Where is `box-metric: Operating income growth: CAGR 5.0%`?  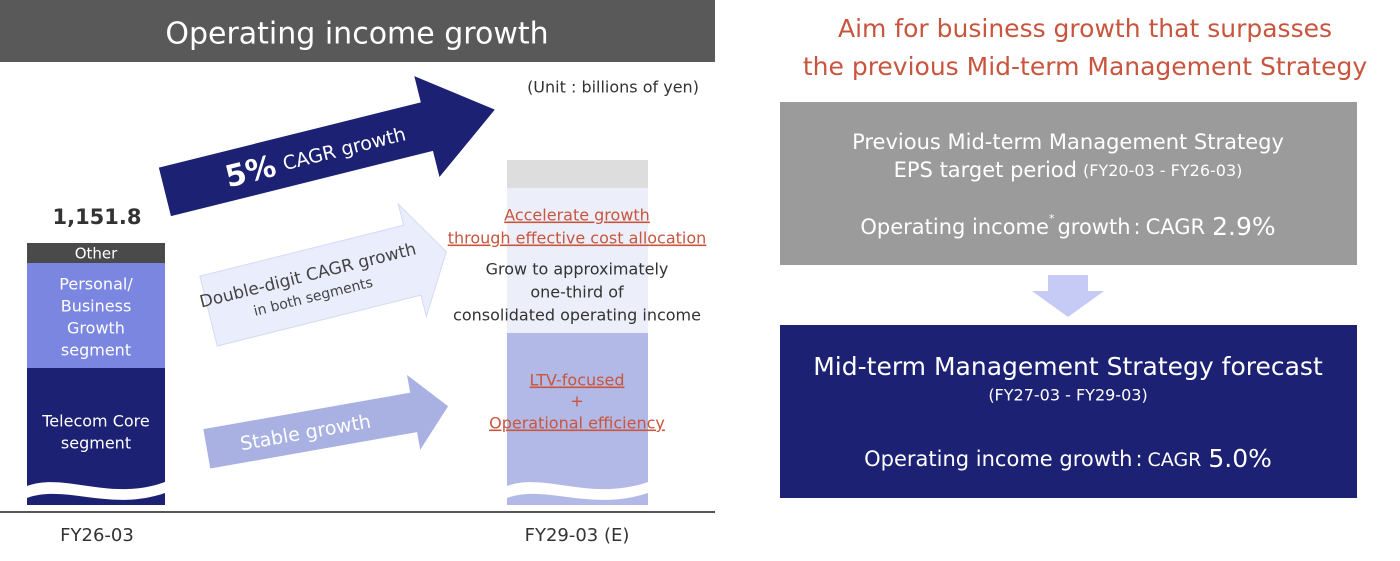
box-metric: Operating income growth: CAGR 5.0% is located at coordinates (1068, 458).